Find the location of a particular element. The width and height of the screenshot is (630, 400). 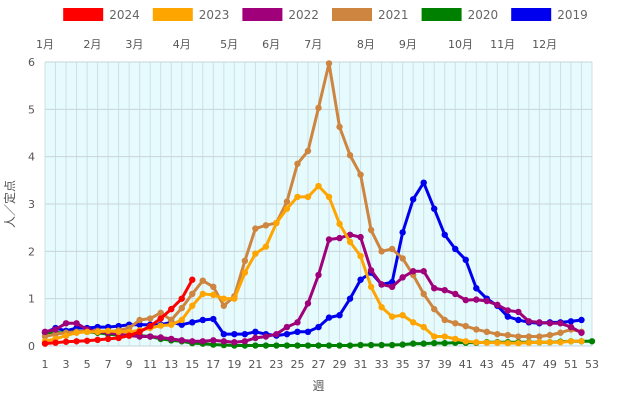

legend-item: 2019 is located at coordinates (549, 15).